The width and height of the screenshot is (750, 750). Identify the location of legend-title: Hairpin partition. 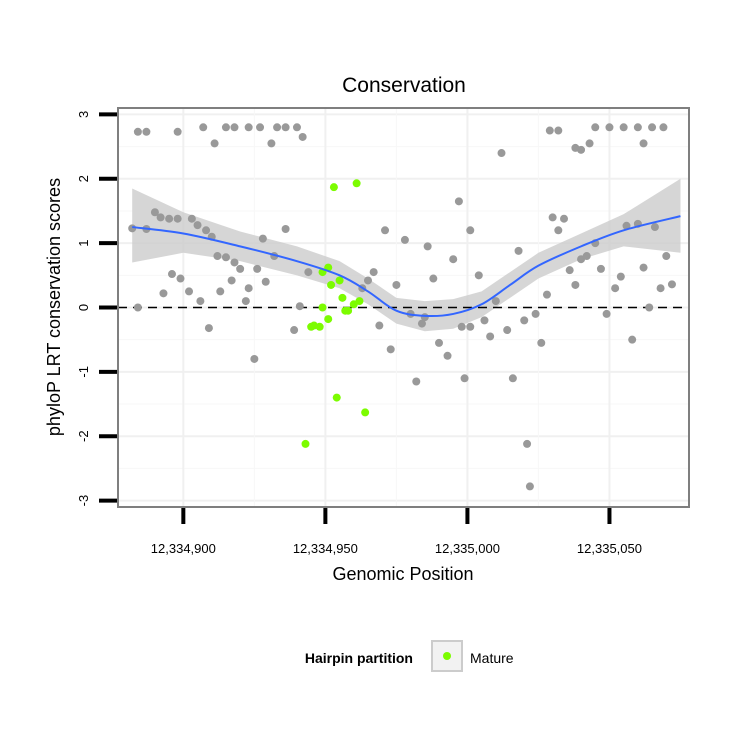
(359, 658).